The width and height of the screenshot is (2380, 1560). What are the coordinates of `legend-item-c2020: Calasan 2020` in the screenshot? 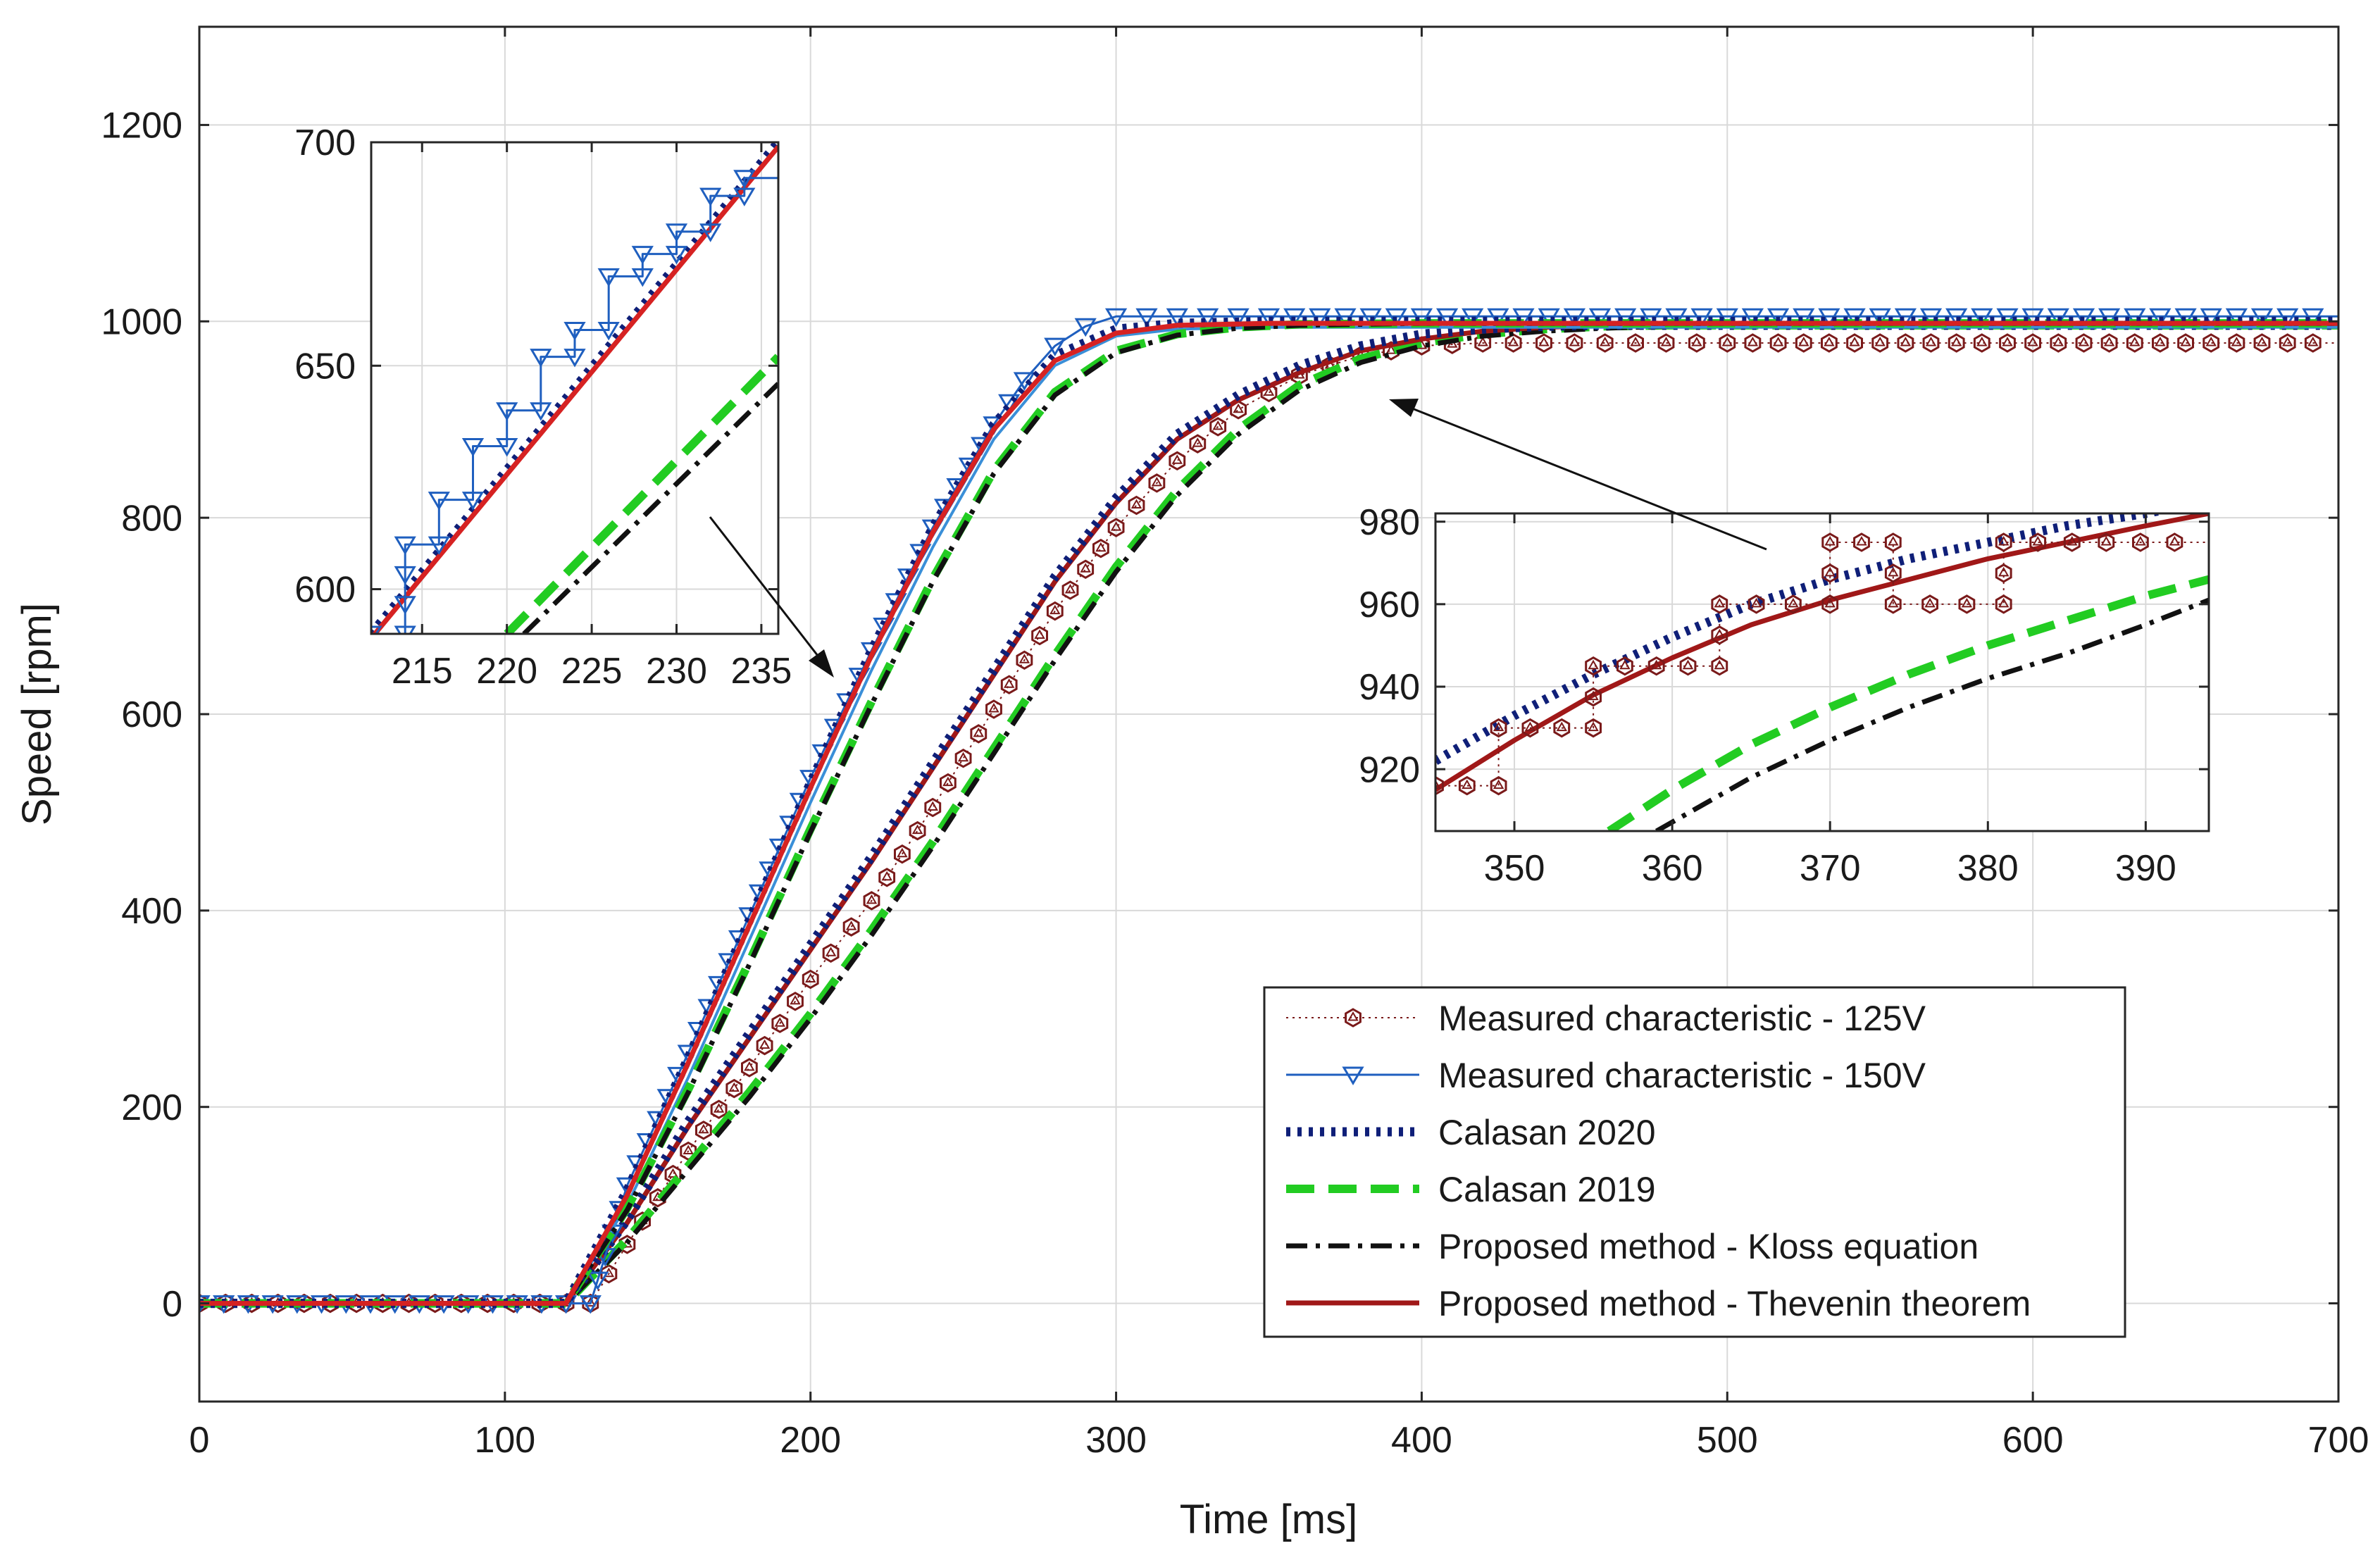 It's located at (1471, 1132).